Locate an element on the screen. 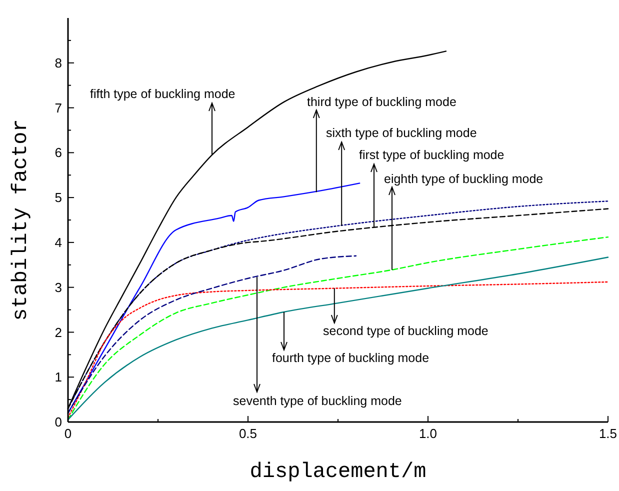  annotation: third type of buckling mode is located at coordinates (381, 102).